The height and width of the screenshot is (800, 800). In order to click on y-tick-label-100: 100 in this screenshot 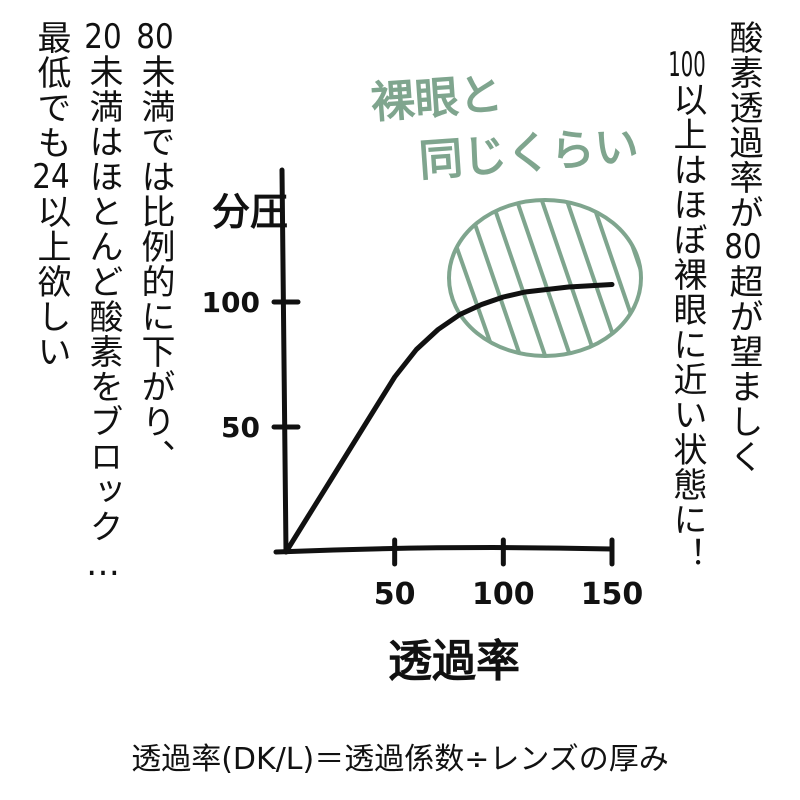, I will do `click(231, 302)`.